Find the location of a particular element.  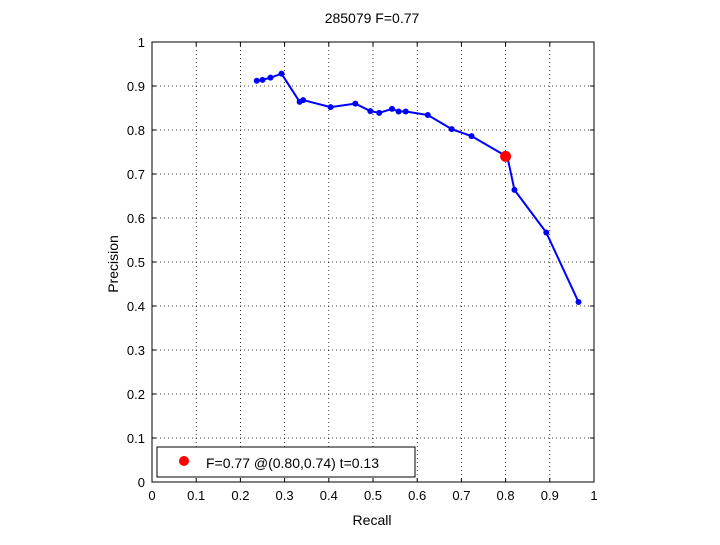

y-tick-label: 0.7 is located at coordinates (136, 174).